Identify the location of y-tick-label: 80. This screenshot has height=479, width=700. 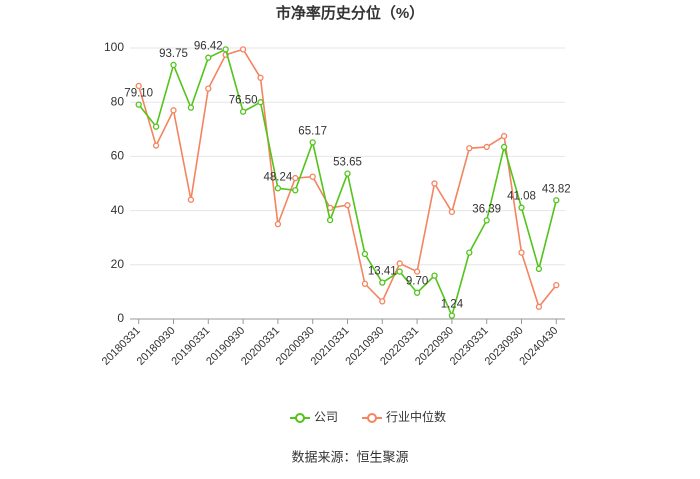
(118, 101).